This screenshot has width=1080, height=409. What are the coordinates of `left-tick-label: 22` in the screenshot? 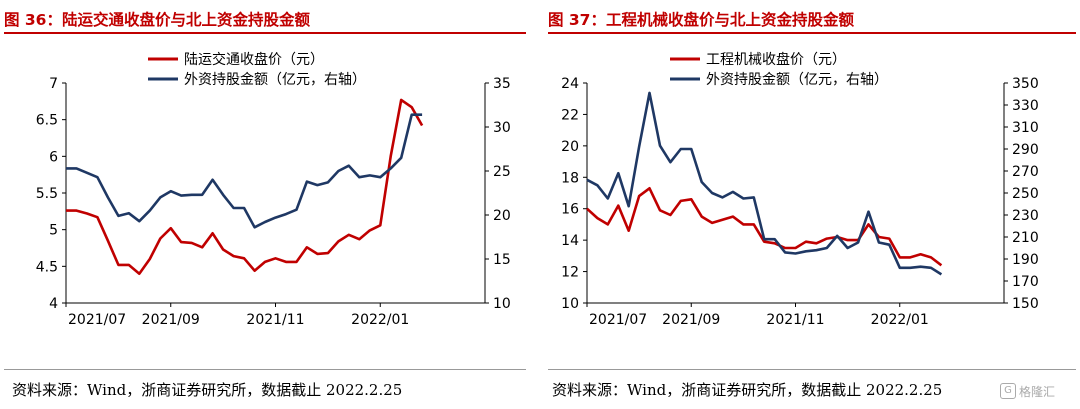 It's located at (570, 115).